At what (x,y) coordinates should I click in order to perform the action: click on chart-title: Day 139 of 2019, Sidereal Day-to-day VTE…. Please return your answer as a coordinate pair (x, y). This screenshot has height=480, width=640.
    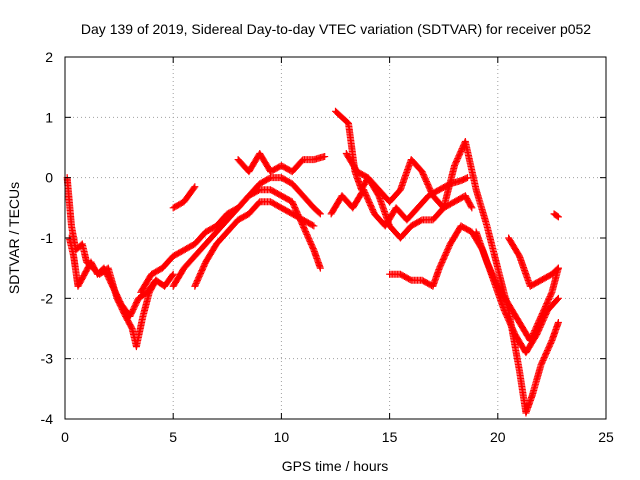
    Looking at the image, I should click on (336, 29).